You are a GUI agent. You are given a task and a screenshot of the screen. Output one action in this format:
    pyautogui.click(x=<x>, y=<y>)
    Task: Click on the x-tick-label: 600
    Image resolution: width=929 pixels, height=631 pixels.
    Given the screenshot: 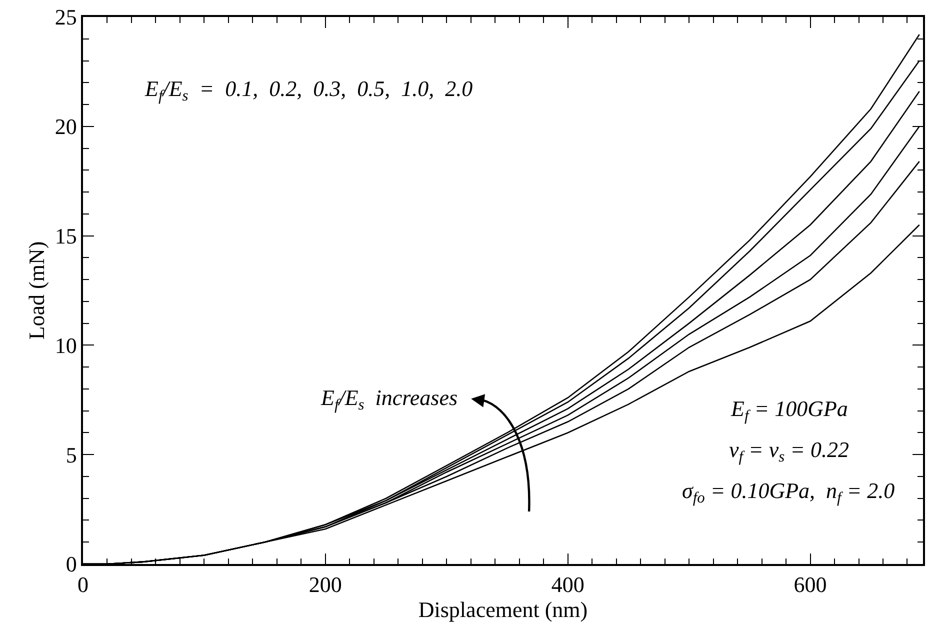 What is the action you would take?
    pyautogui.click(x=810, y=585)
    